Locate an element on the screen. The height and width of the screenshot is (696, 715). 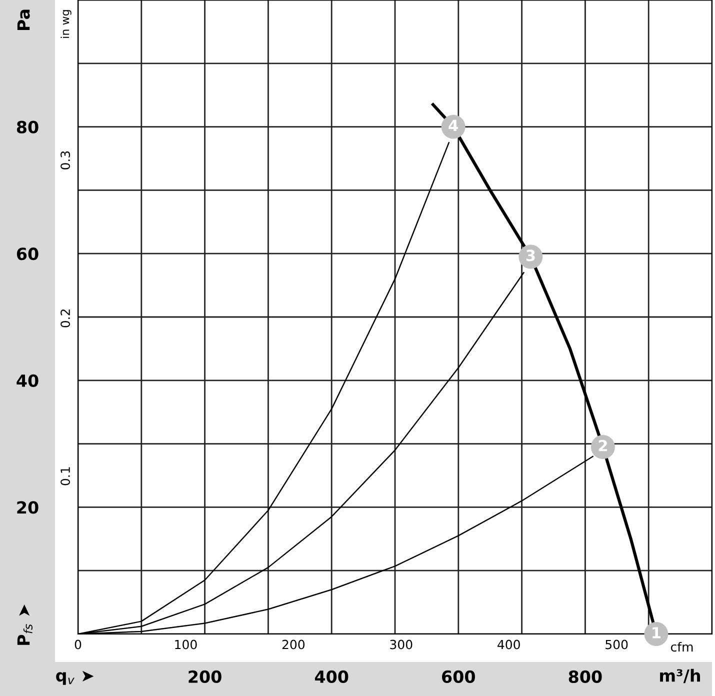
text: P$_{fs}$ ➤ is located at coordinates (24, 624).